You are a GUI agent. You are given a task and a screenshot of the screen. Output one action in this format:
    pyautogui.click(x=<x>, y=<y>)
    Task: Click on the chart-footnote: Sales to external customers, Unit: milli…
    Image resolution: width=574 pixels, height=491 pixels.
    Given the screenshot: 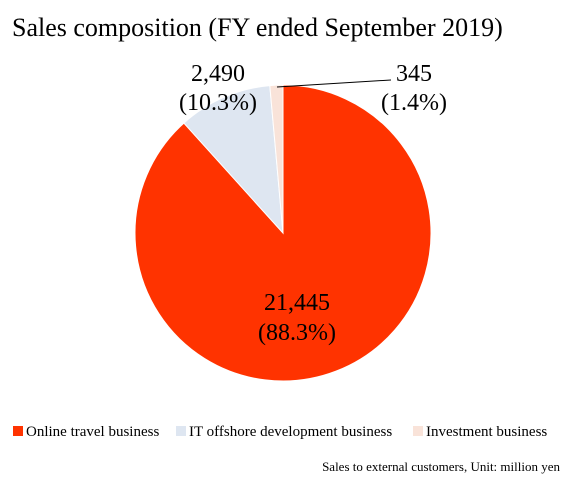 What is the action you would take?
    pyautogui.click(x=441, y=466)
    